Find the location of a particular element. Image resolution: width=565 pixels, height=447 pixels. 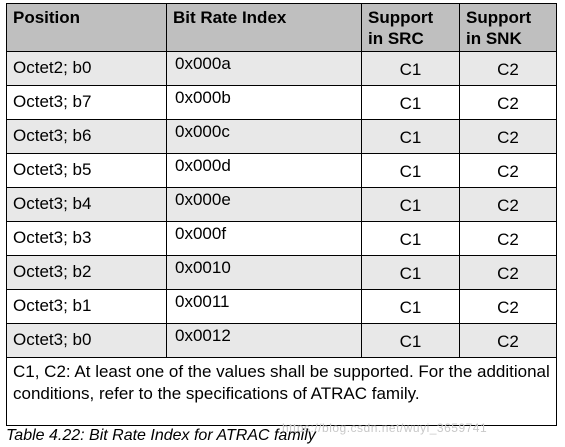

table-row: Octet3; b2 0x0010 C1 C2 is located at coordinates (281, 272).